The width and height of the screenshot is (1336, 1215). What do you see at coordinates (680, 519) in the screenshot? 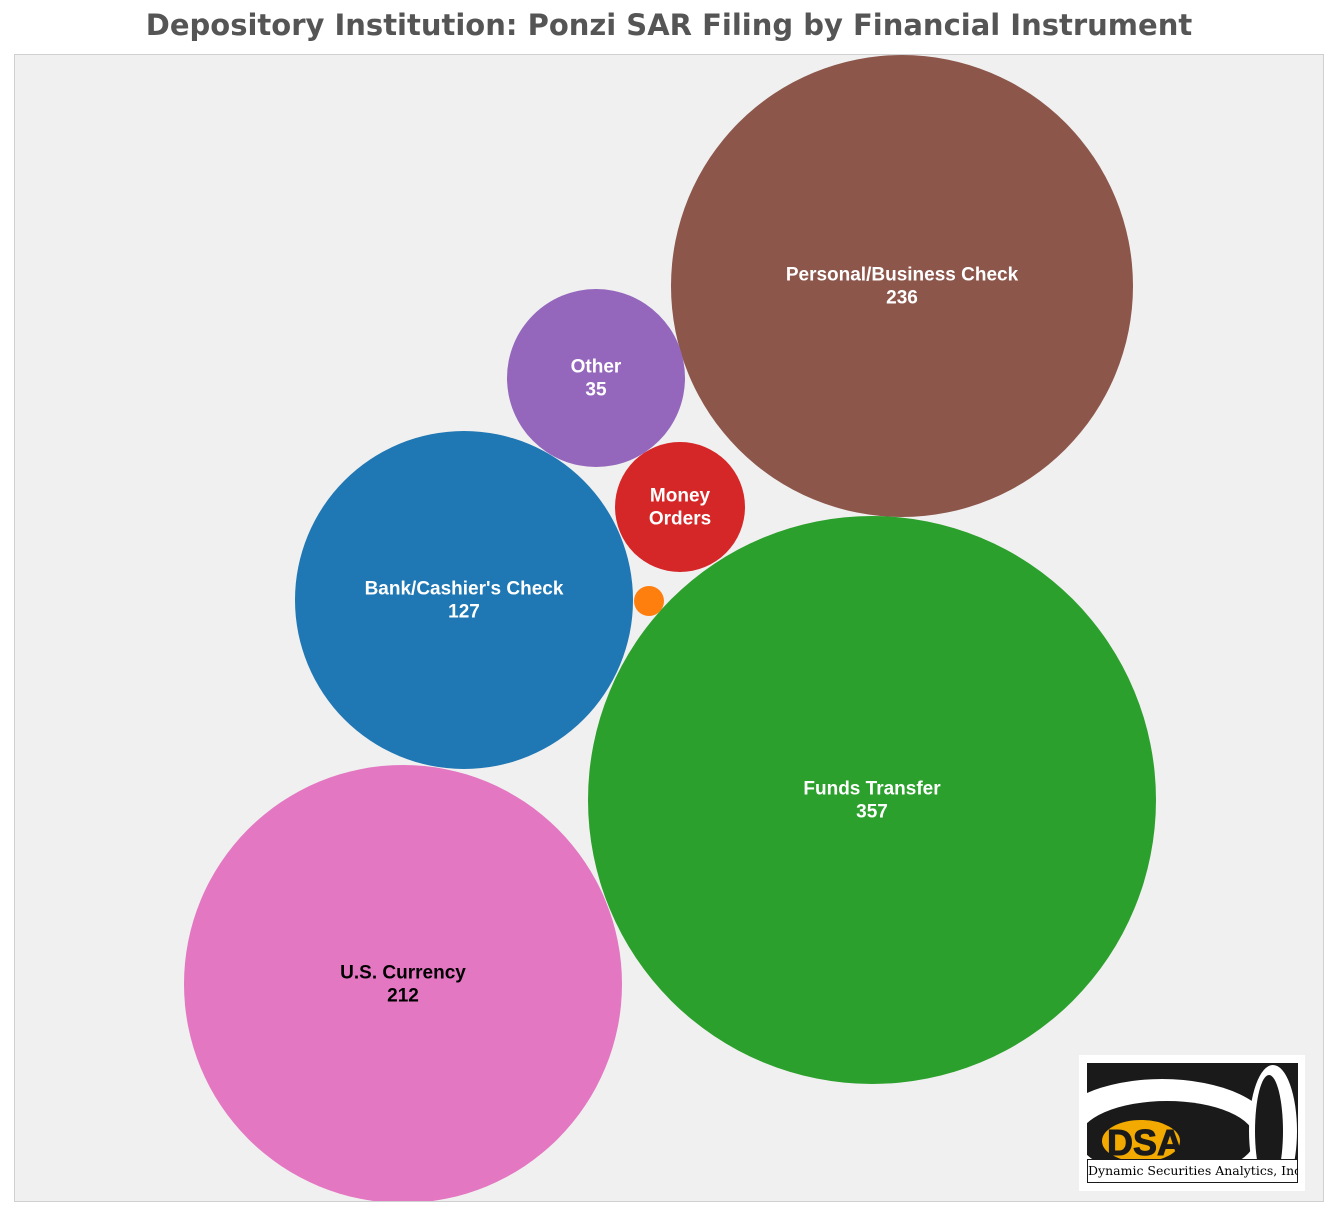
I see `bubble-label-money-orders: Orders` at bounding box center [680, 519].